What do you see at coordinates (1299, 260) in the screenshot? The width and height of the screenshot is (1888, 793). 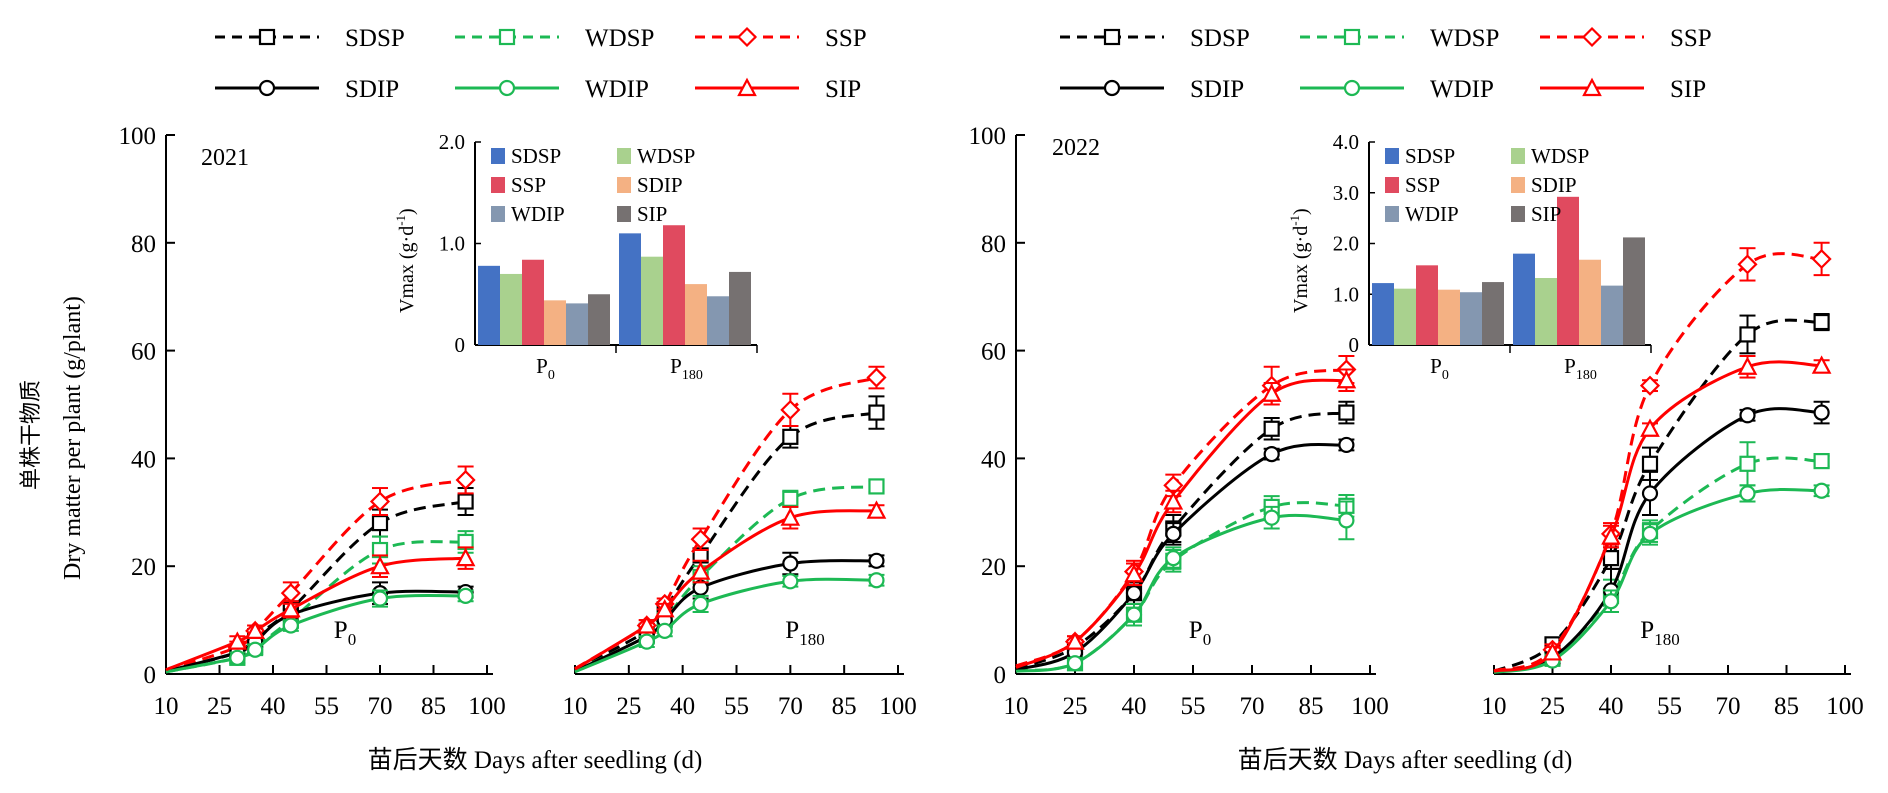 I see `inset-y-label: Vmax (g·d-1)` at bounding box center [1299, 260].